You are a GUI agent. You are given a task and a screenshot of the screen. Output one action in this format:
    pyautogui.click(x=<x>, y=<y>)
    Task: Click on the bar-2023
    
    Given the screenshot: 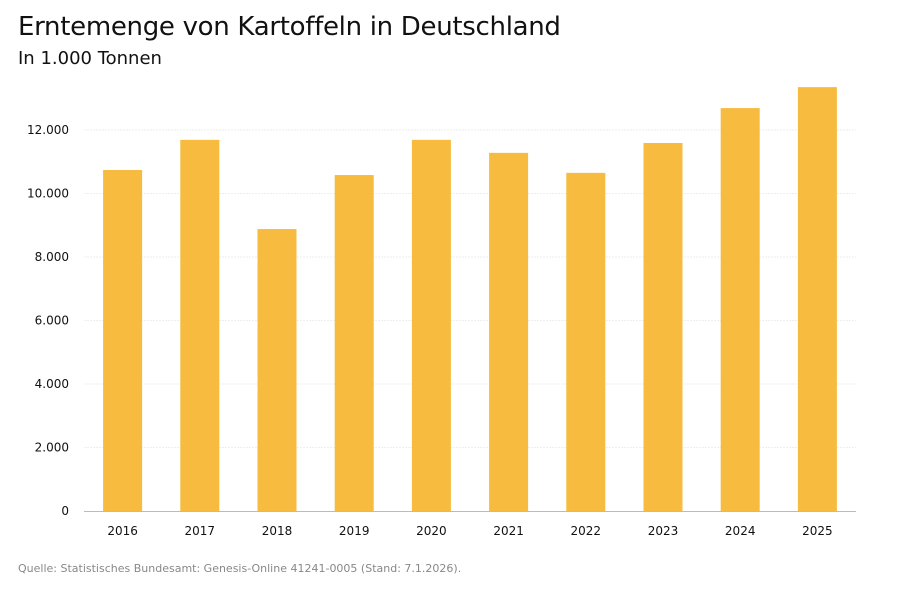 What is the action you would take?
    pyautogui.click(x=663, y=327)
    